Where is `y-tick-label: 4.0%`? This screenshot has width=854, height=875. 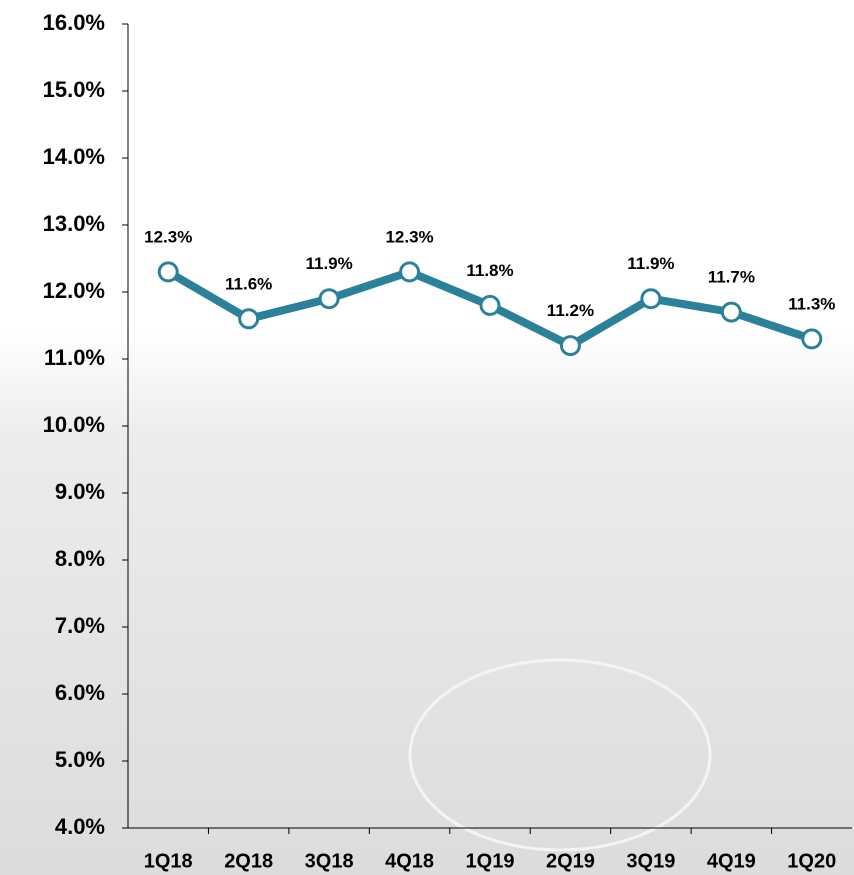 y-tick-label: 4.0% is located at coordinates (80, 826).